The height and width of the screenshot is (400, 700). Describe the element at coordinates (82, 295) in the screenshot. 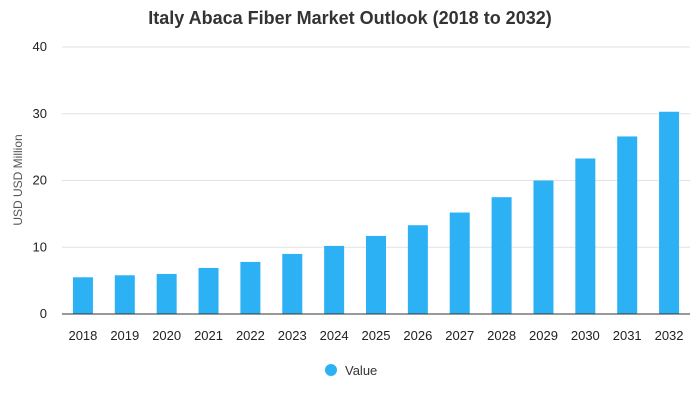

I see `bar-2018` at that location.